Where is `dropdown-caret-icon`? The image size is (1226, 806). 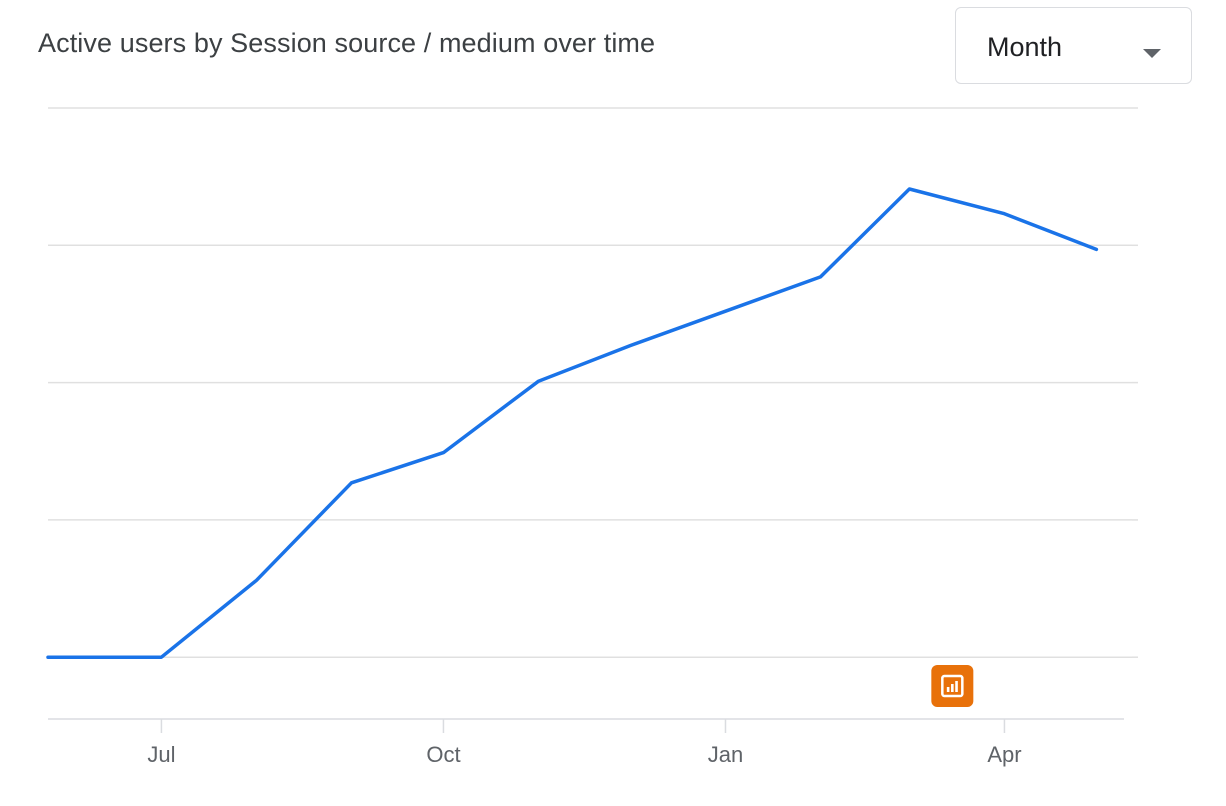
dropdown-caret-icon is located at coordinates (1152, 53).